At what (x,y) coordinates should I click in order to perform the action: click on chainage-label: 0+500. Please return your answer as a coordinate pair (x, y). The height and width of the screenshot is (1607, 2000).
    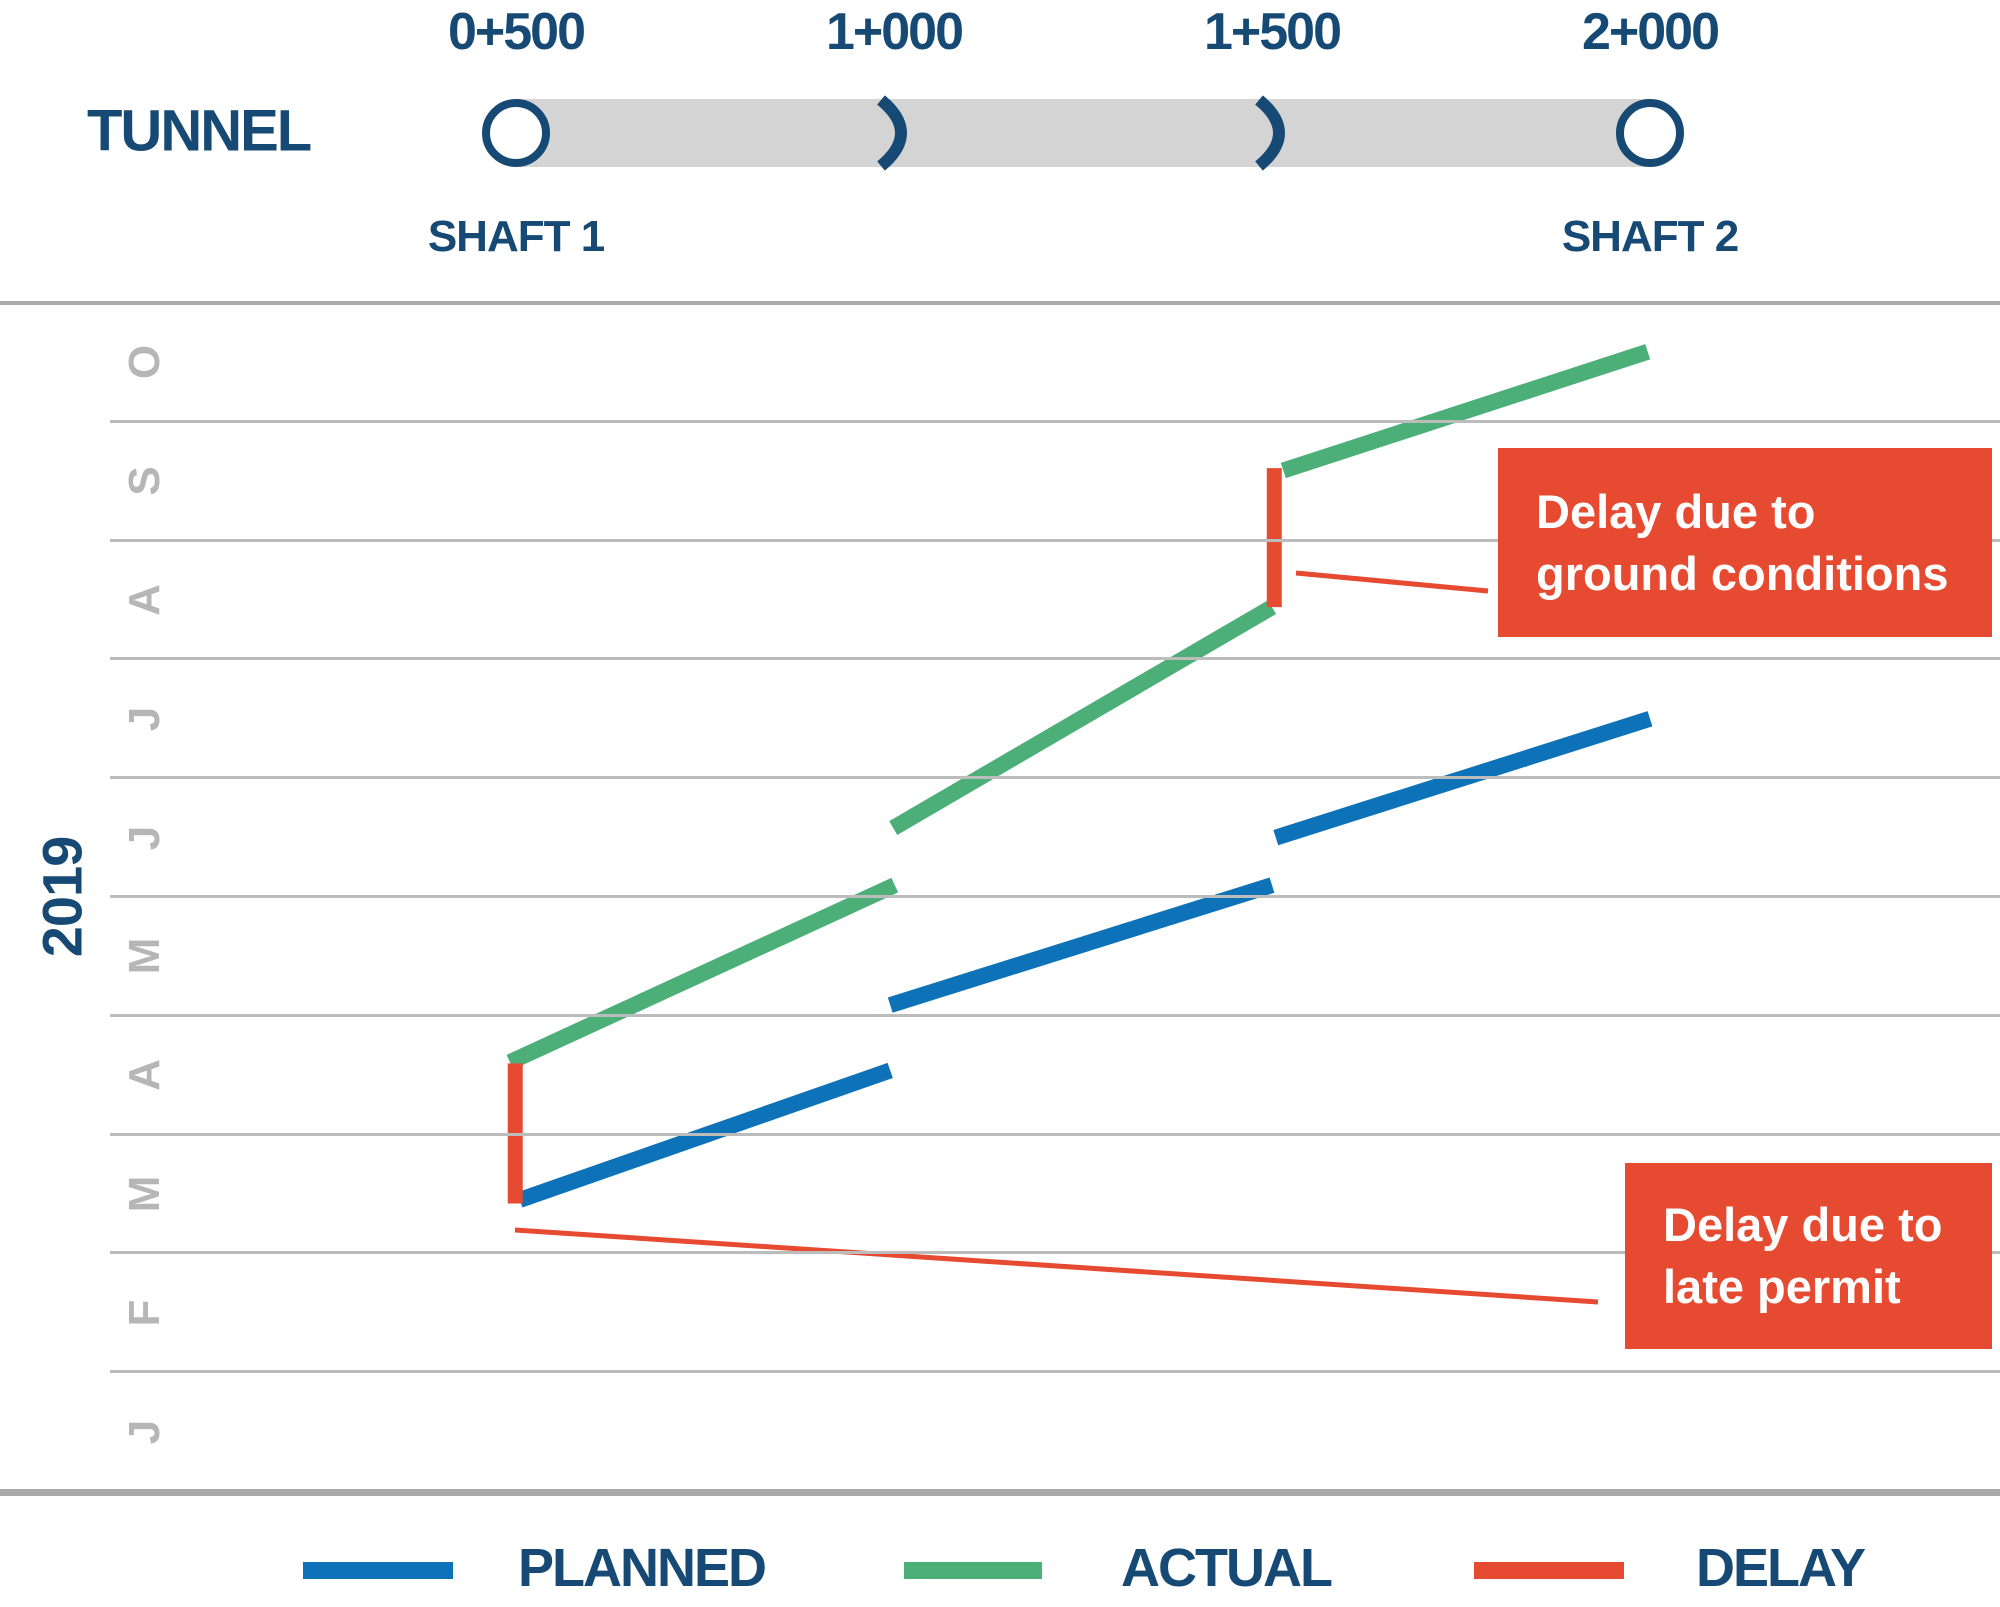
    Looking at the image, I should click on (516, 32).